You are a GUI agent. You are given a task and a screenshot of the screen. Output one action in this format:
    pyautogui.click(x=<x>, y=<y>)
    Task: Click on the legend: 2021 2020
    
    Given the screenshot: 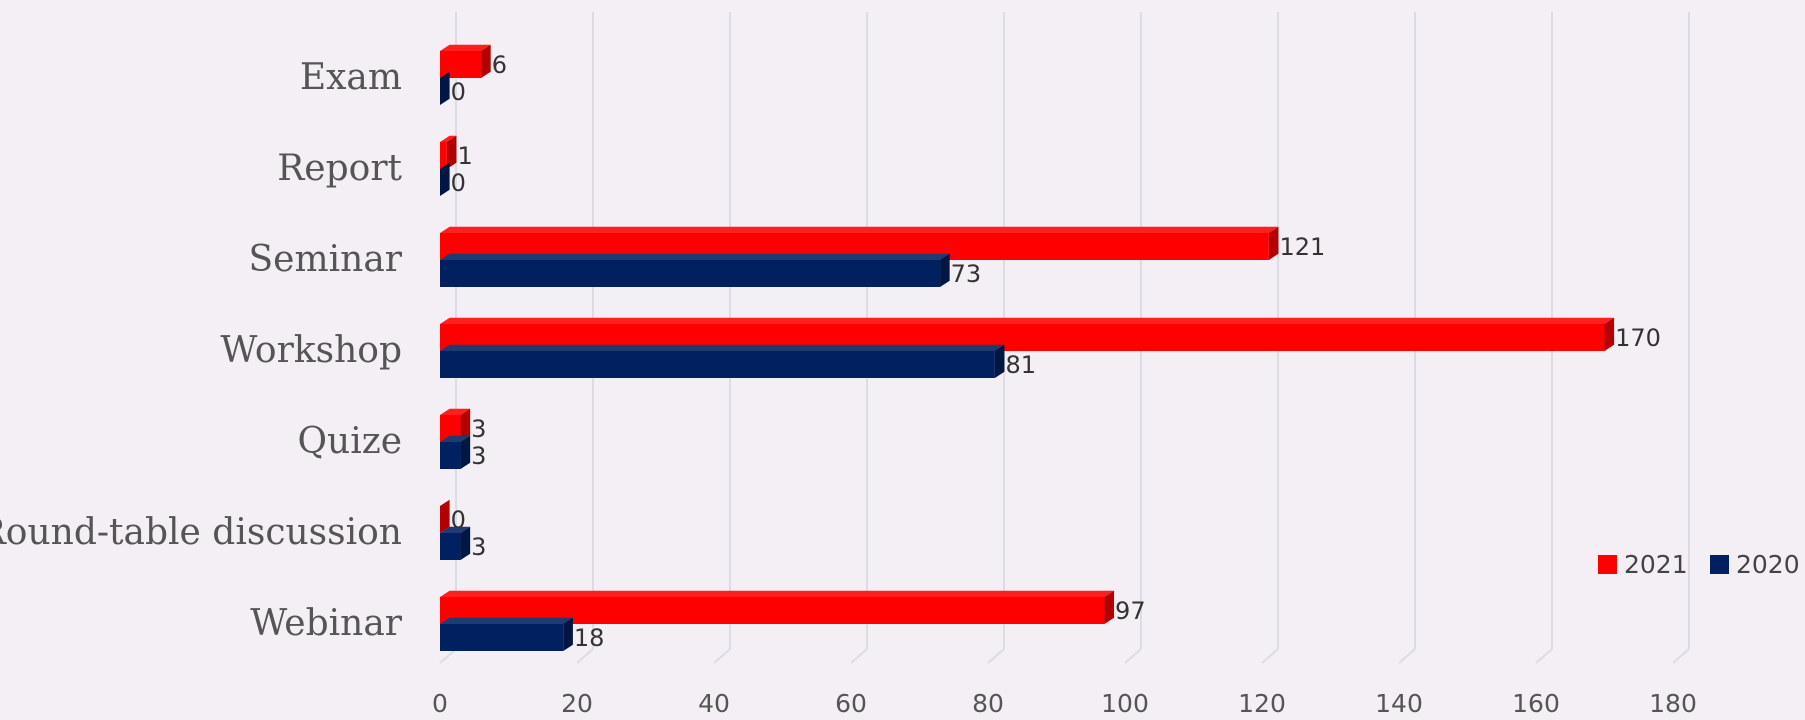 What is the action you would take?
    pyautogui.click(x=1699, y=564)
    